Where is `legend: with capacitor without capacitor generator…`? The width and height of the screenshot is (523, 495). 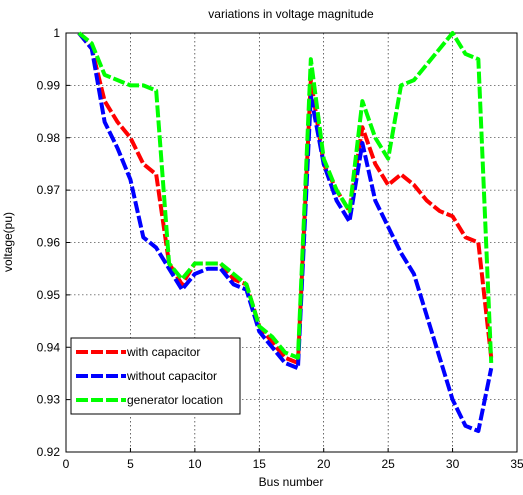 legend: with capacitor without capacitor generator… is located at coordinates (155, 376).